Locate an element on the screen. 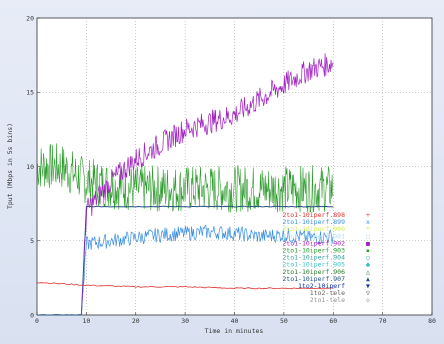 This screenshot has height=344, width=444. legend-marker: ■ is located at coordinates (368, 243).